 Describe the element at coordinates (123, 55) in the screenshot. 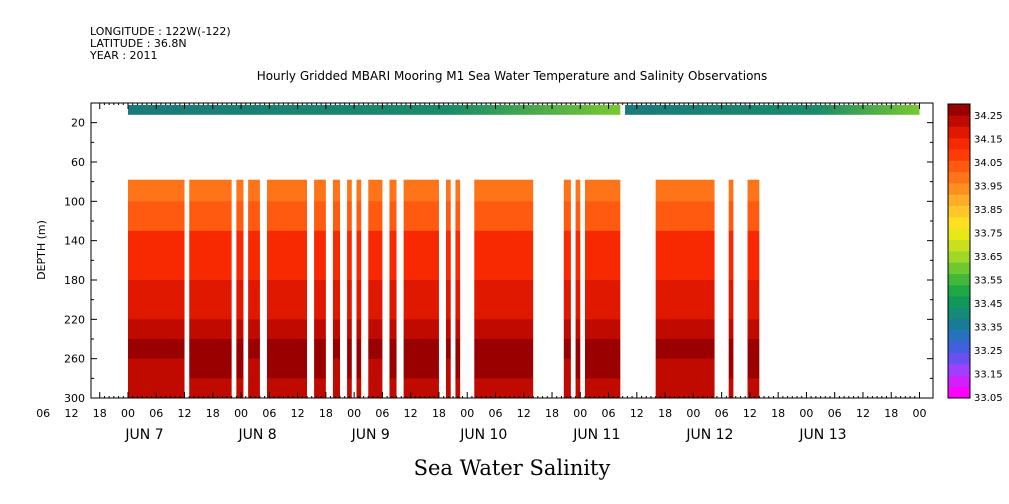

I see `year-label: YEAR : 2011` at that location.